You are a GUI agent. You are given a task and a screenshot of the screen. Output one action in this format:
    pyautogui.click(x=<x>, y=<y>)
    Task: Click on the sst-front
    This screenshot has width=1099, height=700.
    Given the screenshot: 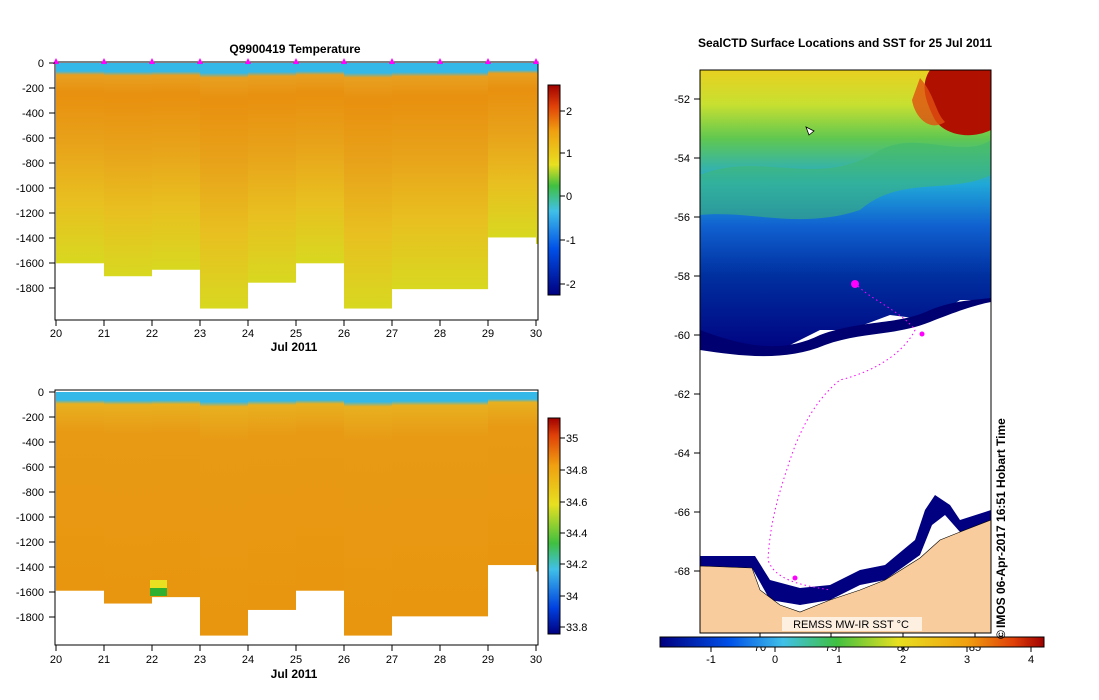 What is the action you would take?
    pyautogui.click(x=845, y=180)
    